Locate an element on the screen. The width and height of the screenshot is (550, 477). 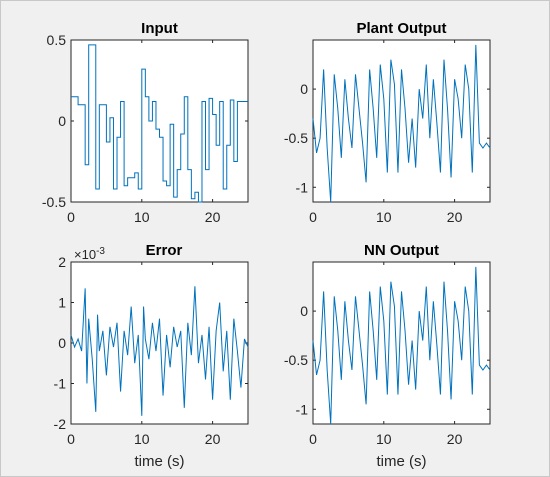
y-tick-label: 2 is located at coordinates (62, 262).